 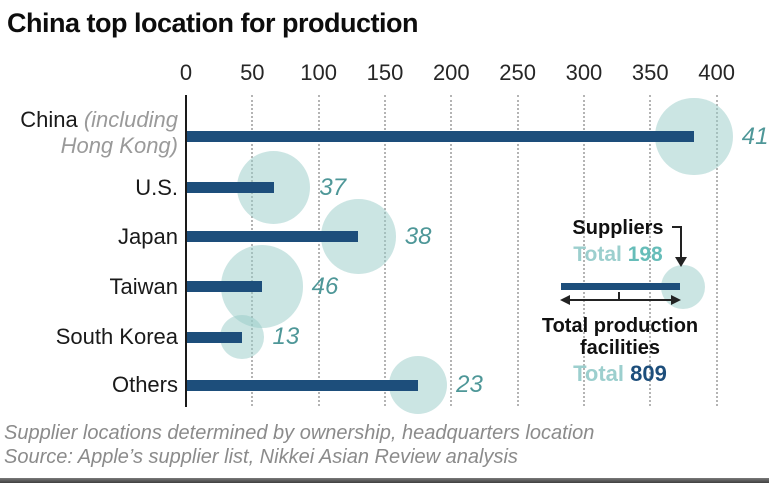 What do you see at coordinates (648, 373) in the screenshot?
I see `legend-facilities-total-value: 809` at bounding box center [648, 373].